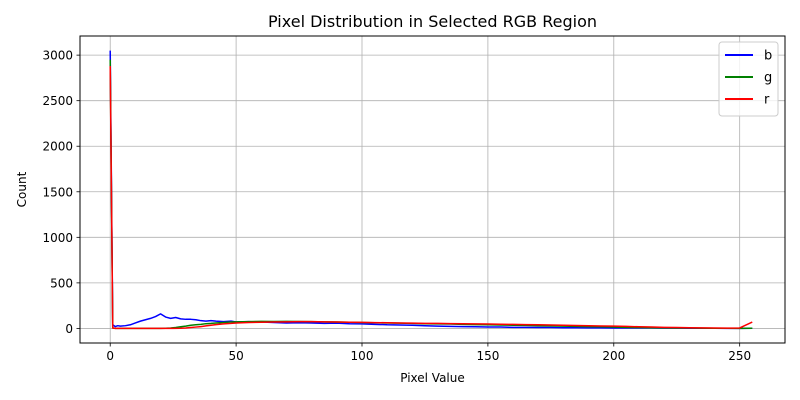 The width and height of the screenshot is (800, 400). What do you see at coordinates (69, 329) in the screenshot?
I see `y-tick-label: 0` at bounding box center [69, 329].